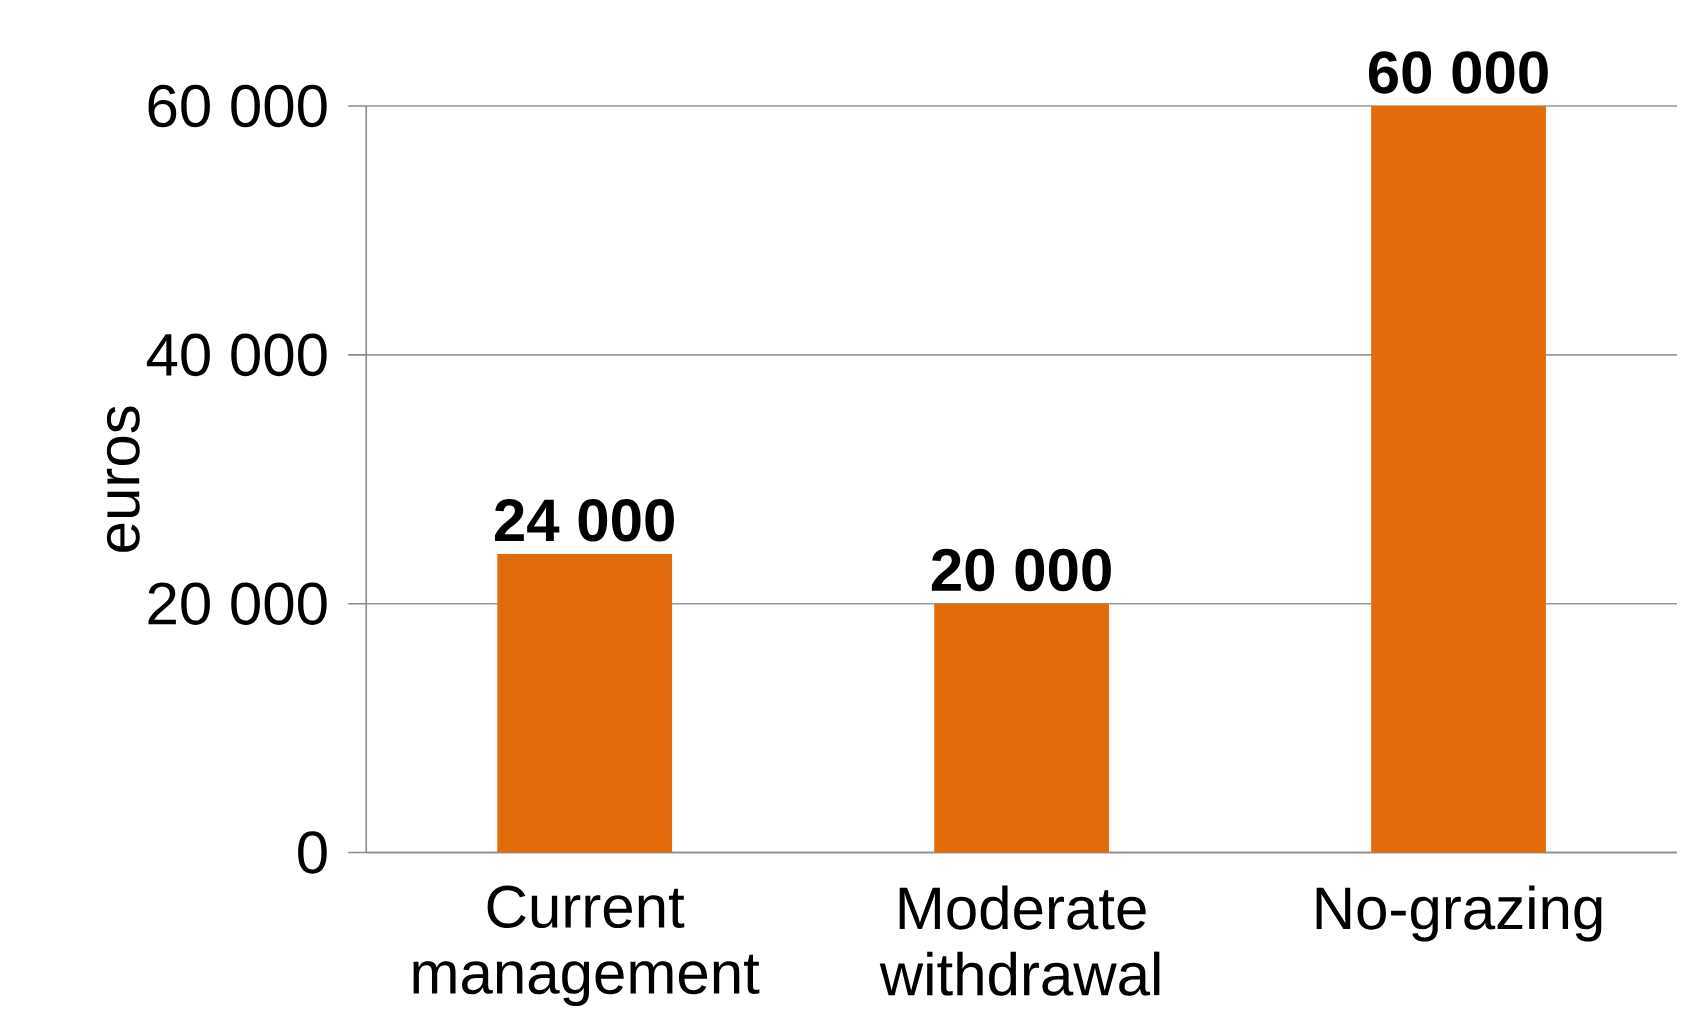  I want to click on data-label: 20 000, so click(1021, 570).